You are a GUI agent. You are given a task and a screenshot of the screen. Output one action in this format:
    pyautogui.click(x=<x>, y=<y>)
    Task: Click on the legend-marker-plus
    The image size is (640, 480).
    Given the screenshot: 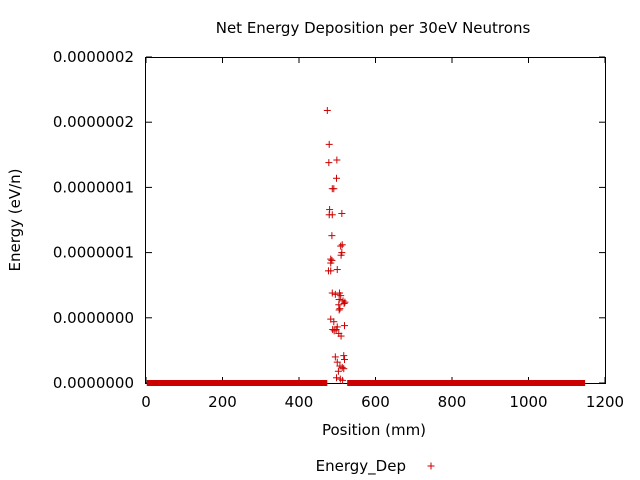 What is the action you would take?
    pyautogui.click(x=431, y=466)
    